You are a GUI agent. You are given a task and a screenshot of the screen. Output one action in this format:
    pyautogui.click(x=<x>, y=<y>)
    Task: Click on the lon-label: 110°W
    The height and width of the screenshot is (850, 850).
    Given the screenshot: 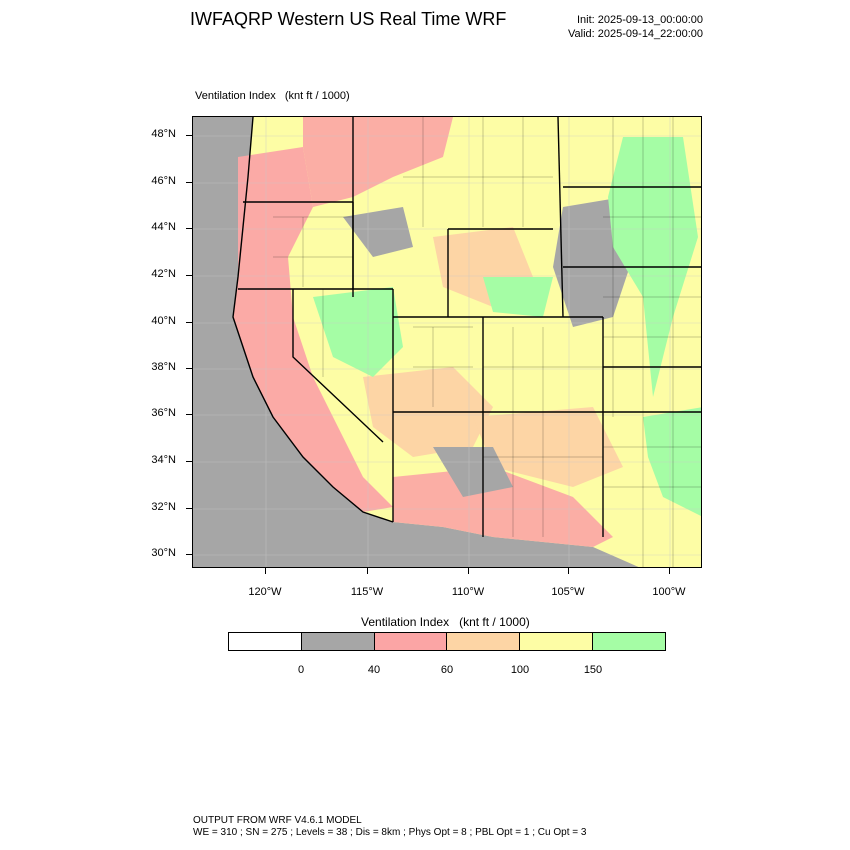 What is the action you would take?
    pyautogui.click(x=468, y=592)
    